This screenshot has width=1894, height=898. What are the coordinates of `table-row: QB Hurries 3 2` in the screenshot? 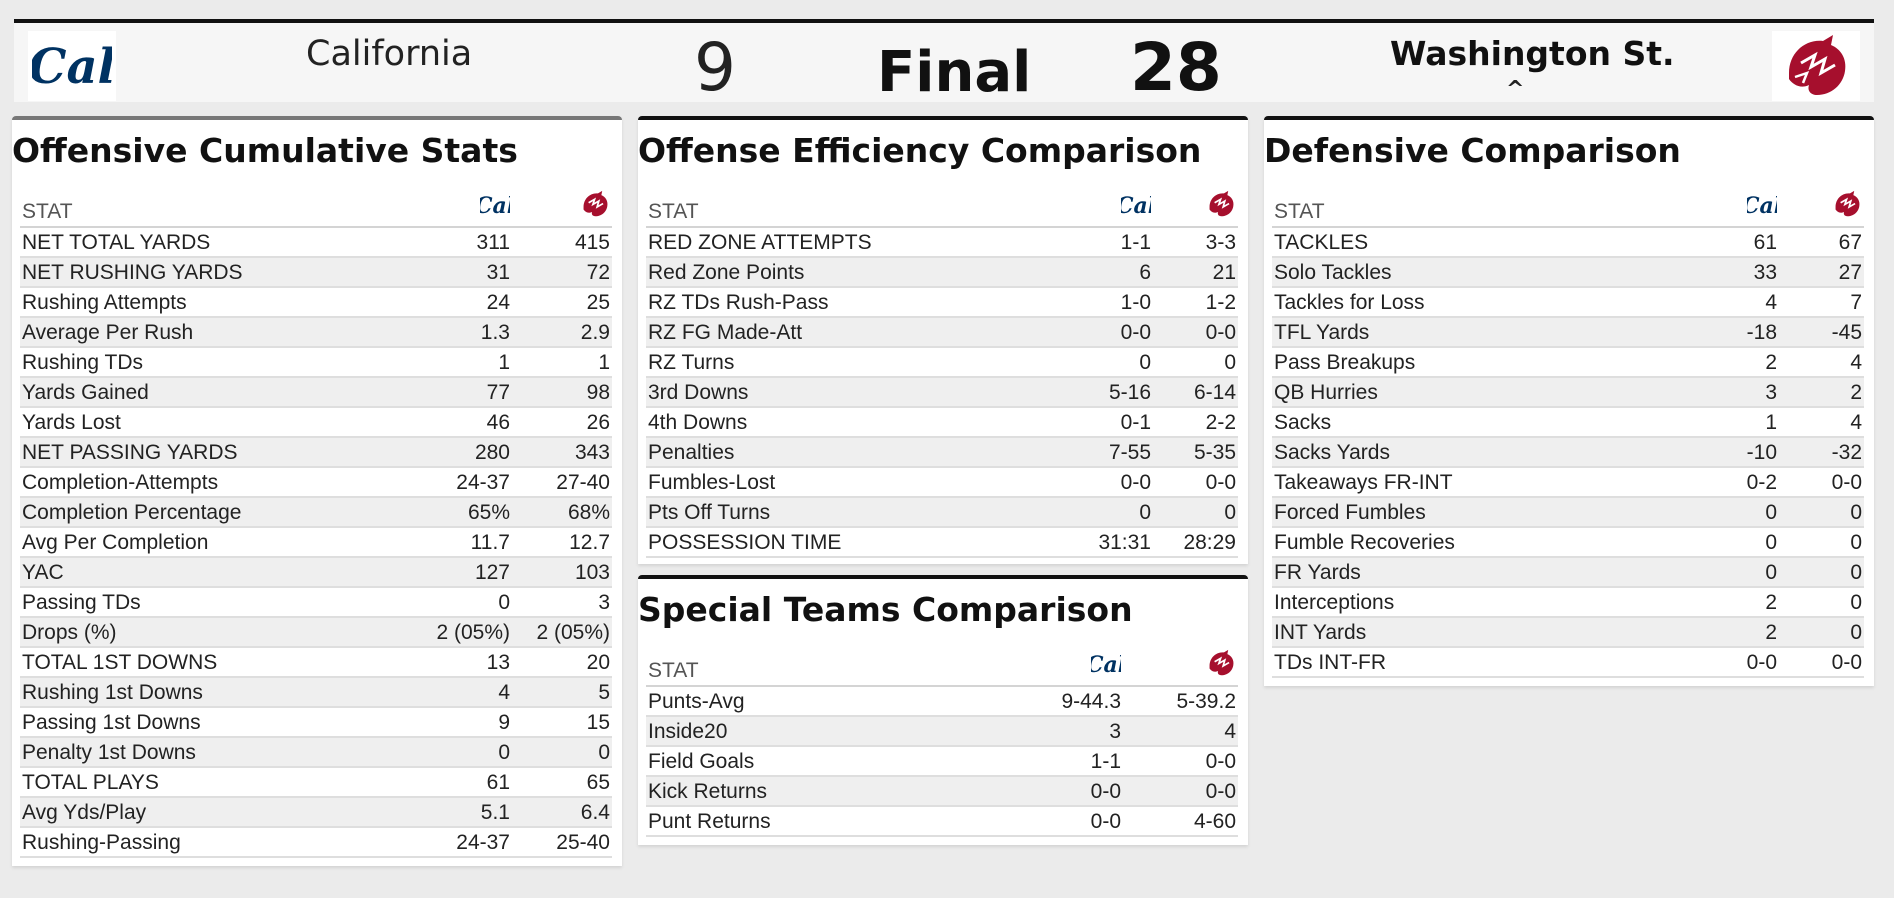 It's located at (1568, 392).